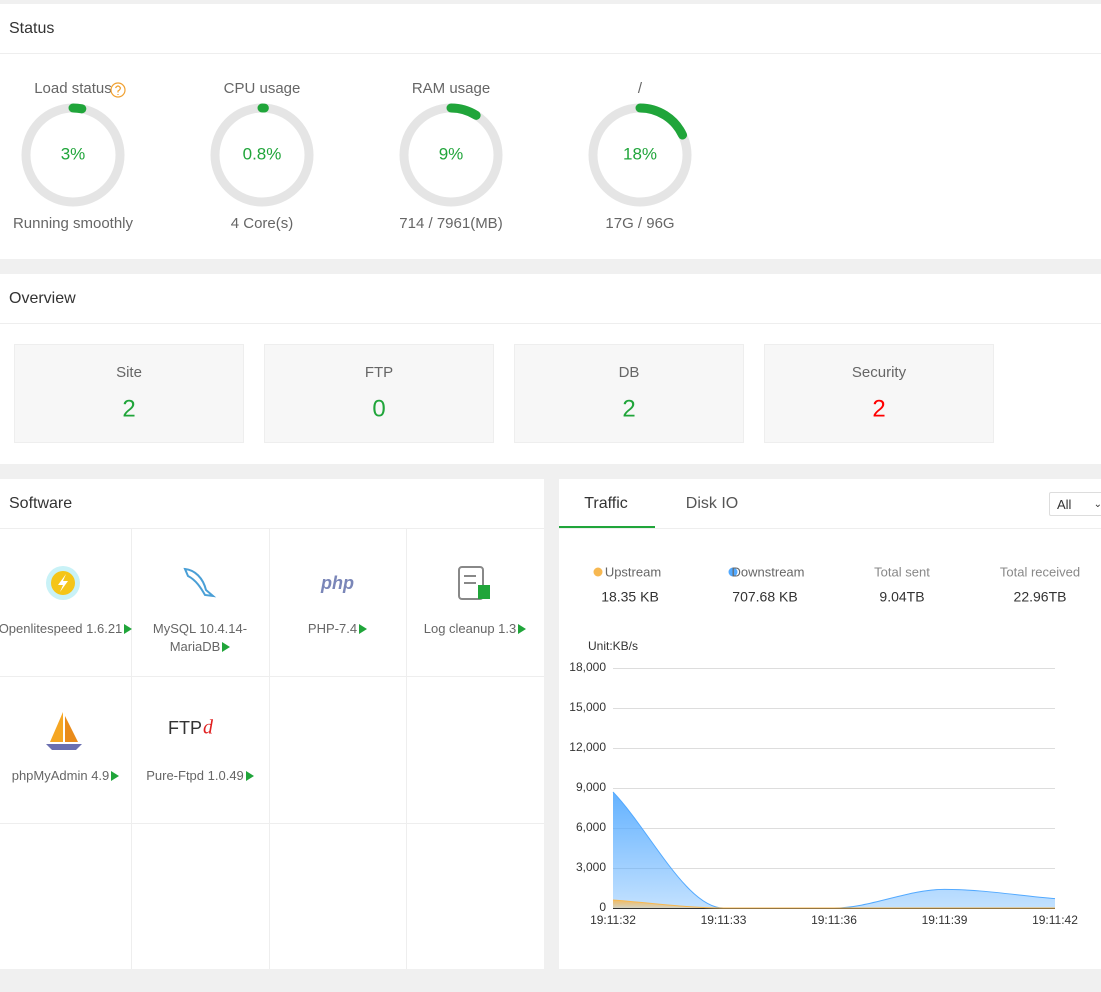  Describe the element at coordinates (262, 88) in the screenshot. I see `gauge-label: CPU usage` at that location.